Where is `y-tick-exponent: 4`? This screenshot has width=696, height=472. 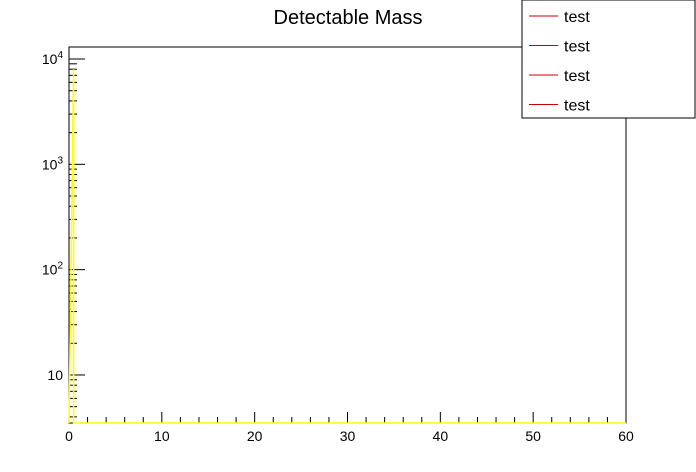
y-tick-exponent: 4 is located at coordinates (60, 55).